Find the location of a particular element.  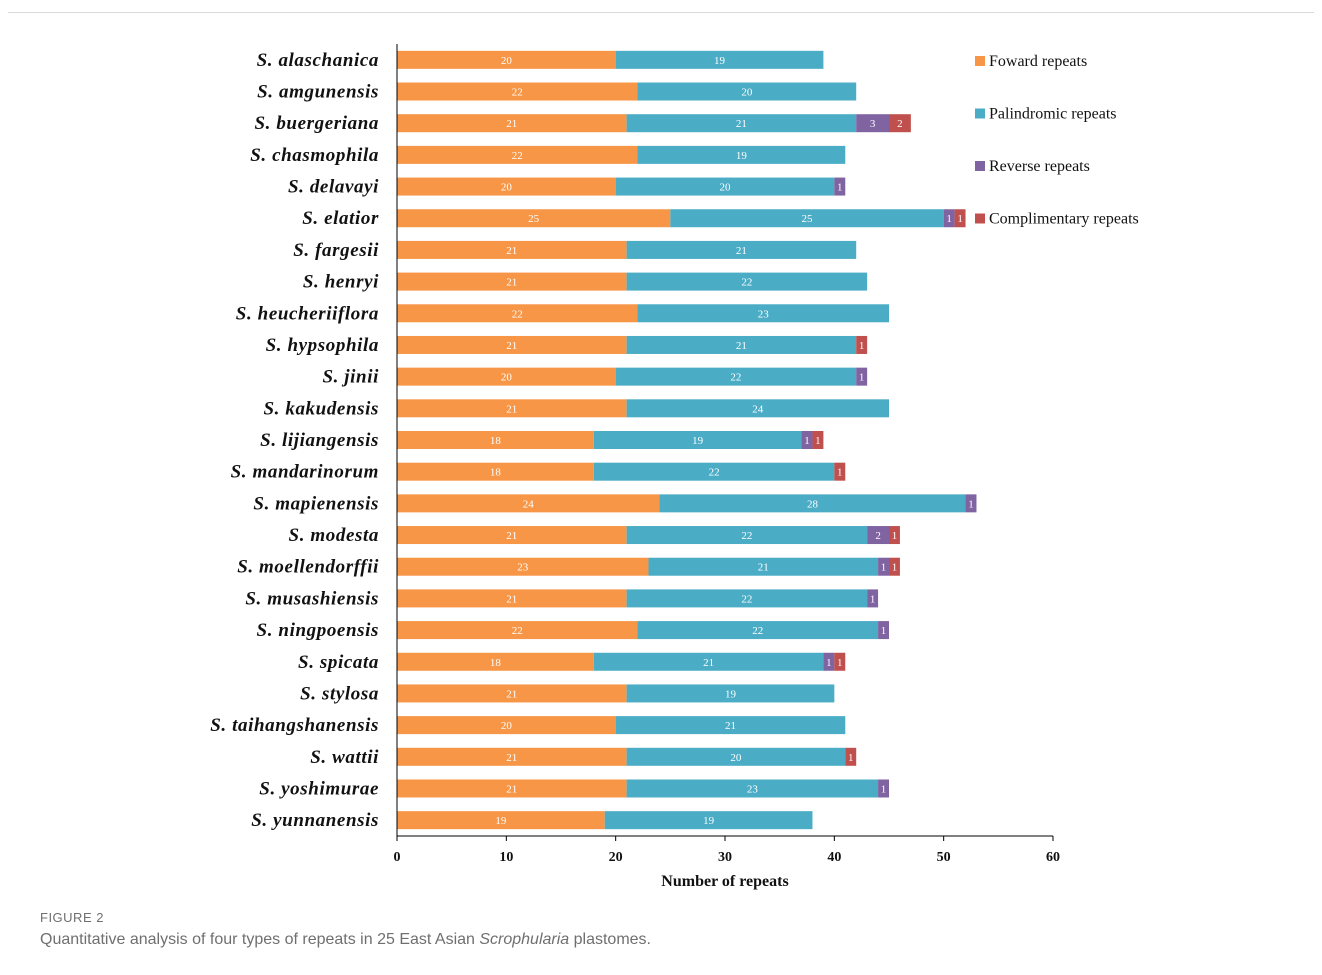

data-label-palindromic-repeats-s-taihangshanensis: 21 is located at coordinates (730, 726).